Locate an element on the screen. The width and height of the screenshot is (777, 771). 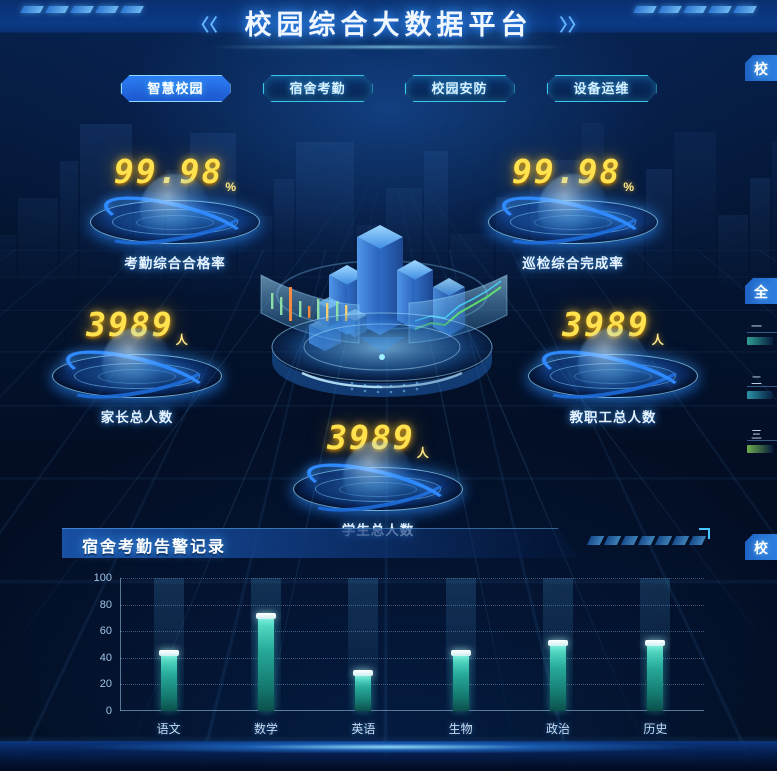
header-glow-line is located at coordinates (388, 47).